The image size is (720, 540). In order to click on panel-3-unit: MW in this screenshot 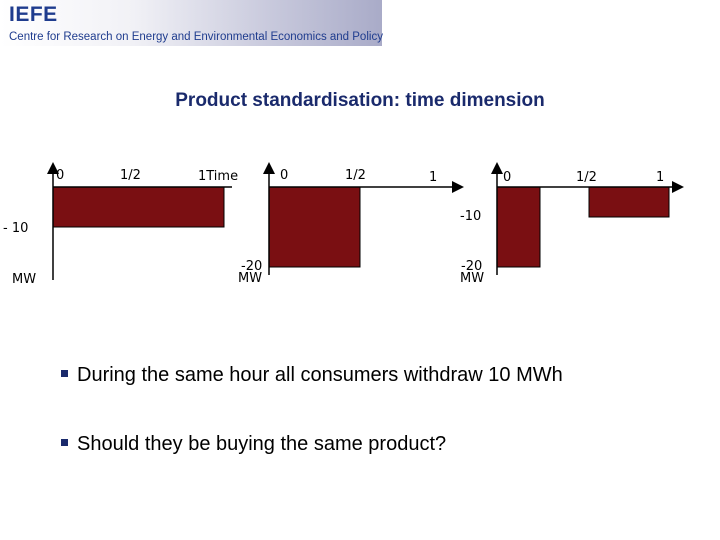, I will do `click(472, 278)`.